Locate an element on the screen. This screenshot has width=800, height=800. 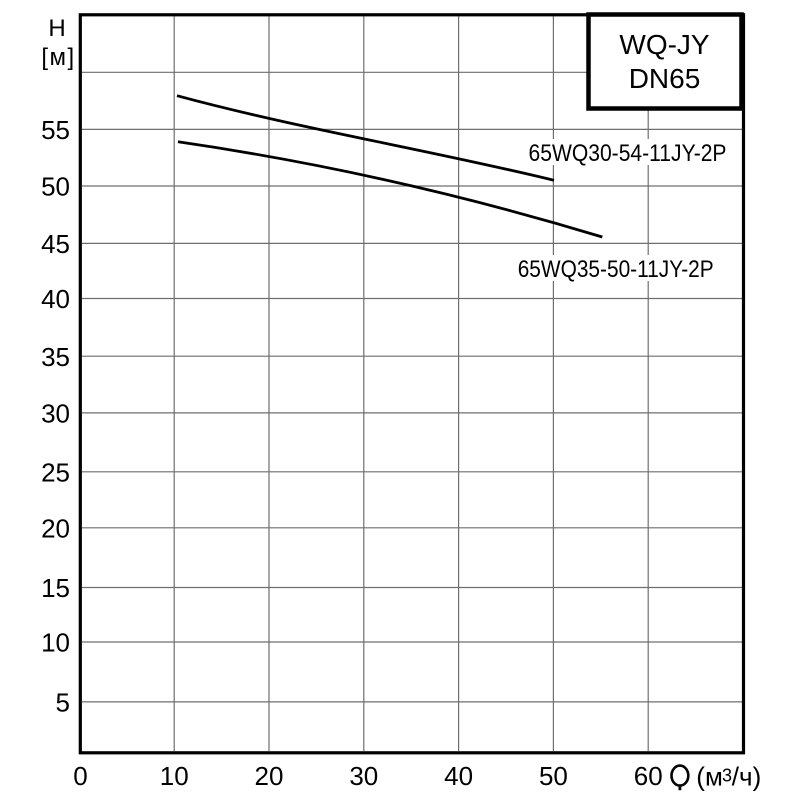
svg-text: 0 is located at coordinates (80, 776).